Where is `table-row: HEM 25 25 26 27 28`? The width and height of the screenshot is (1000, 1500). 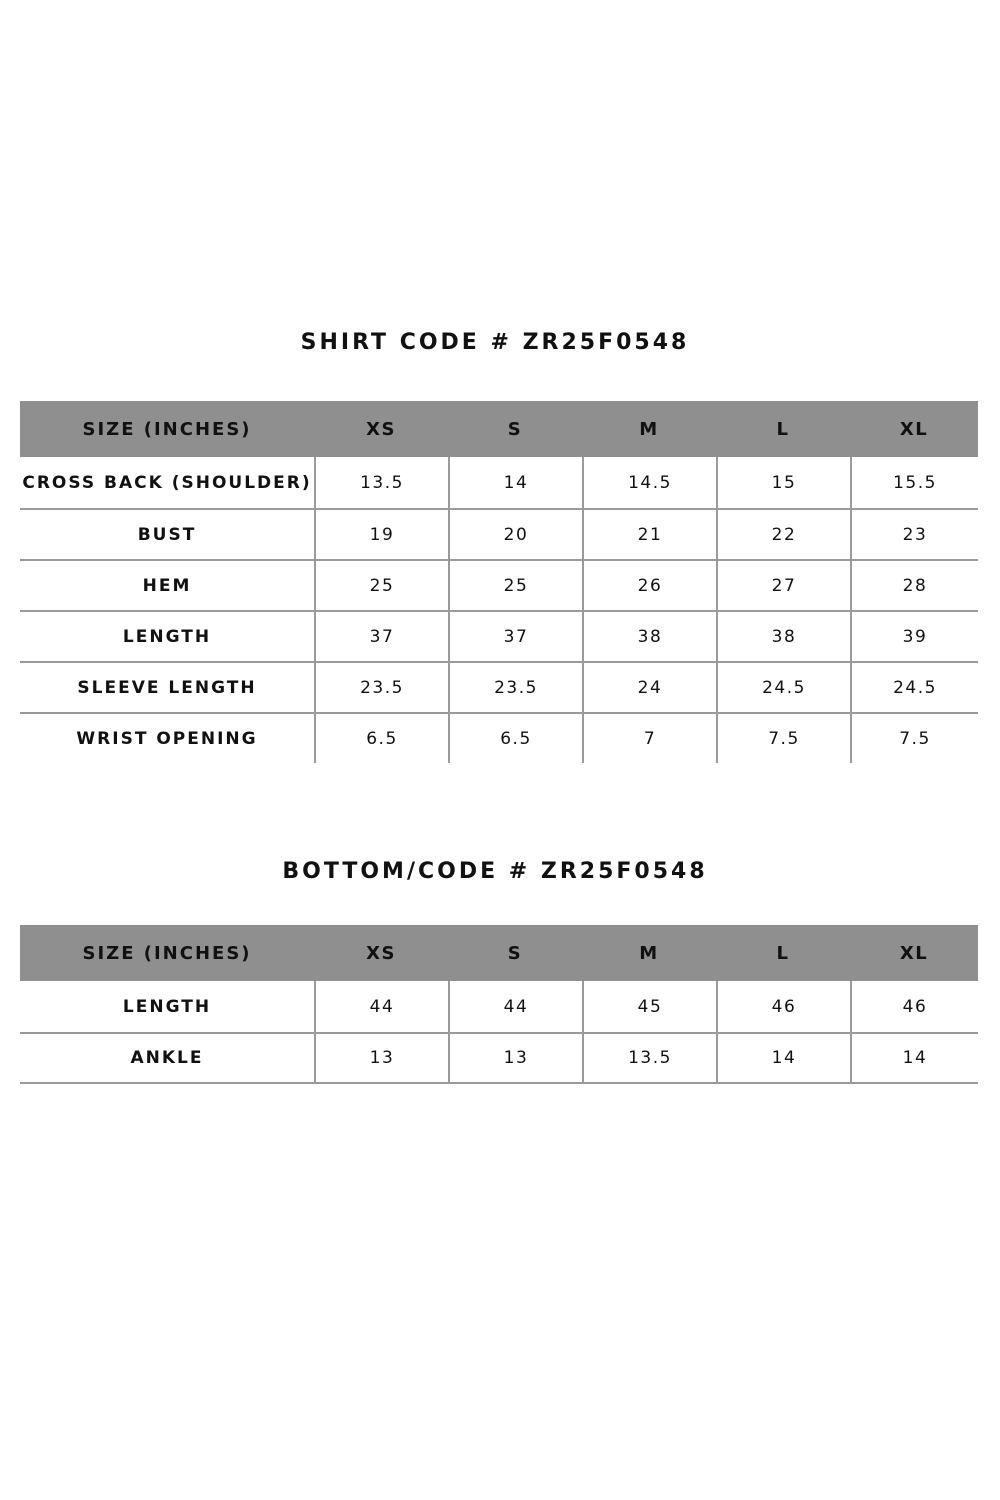 table-row: HEM 25 25 26 27 28 is located at coordinates (499, 584).